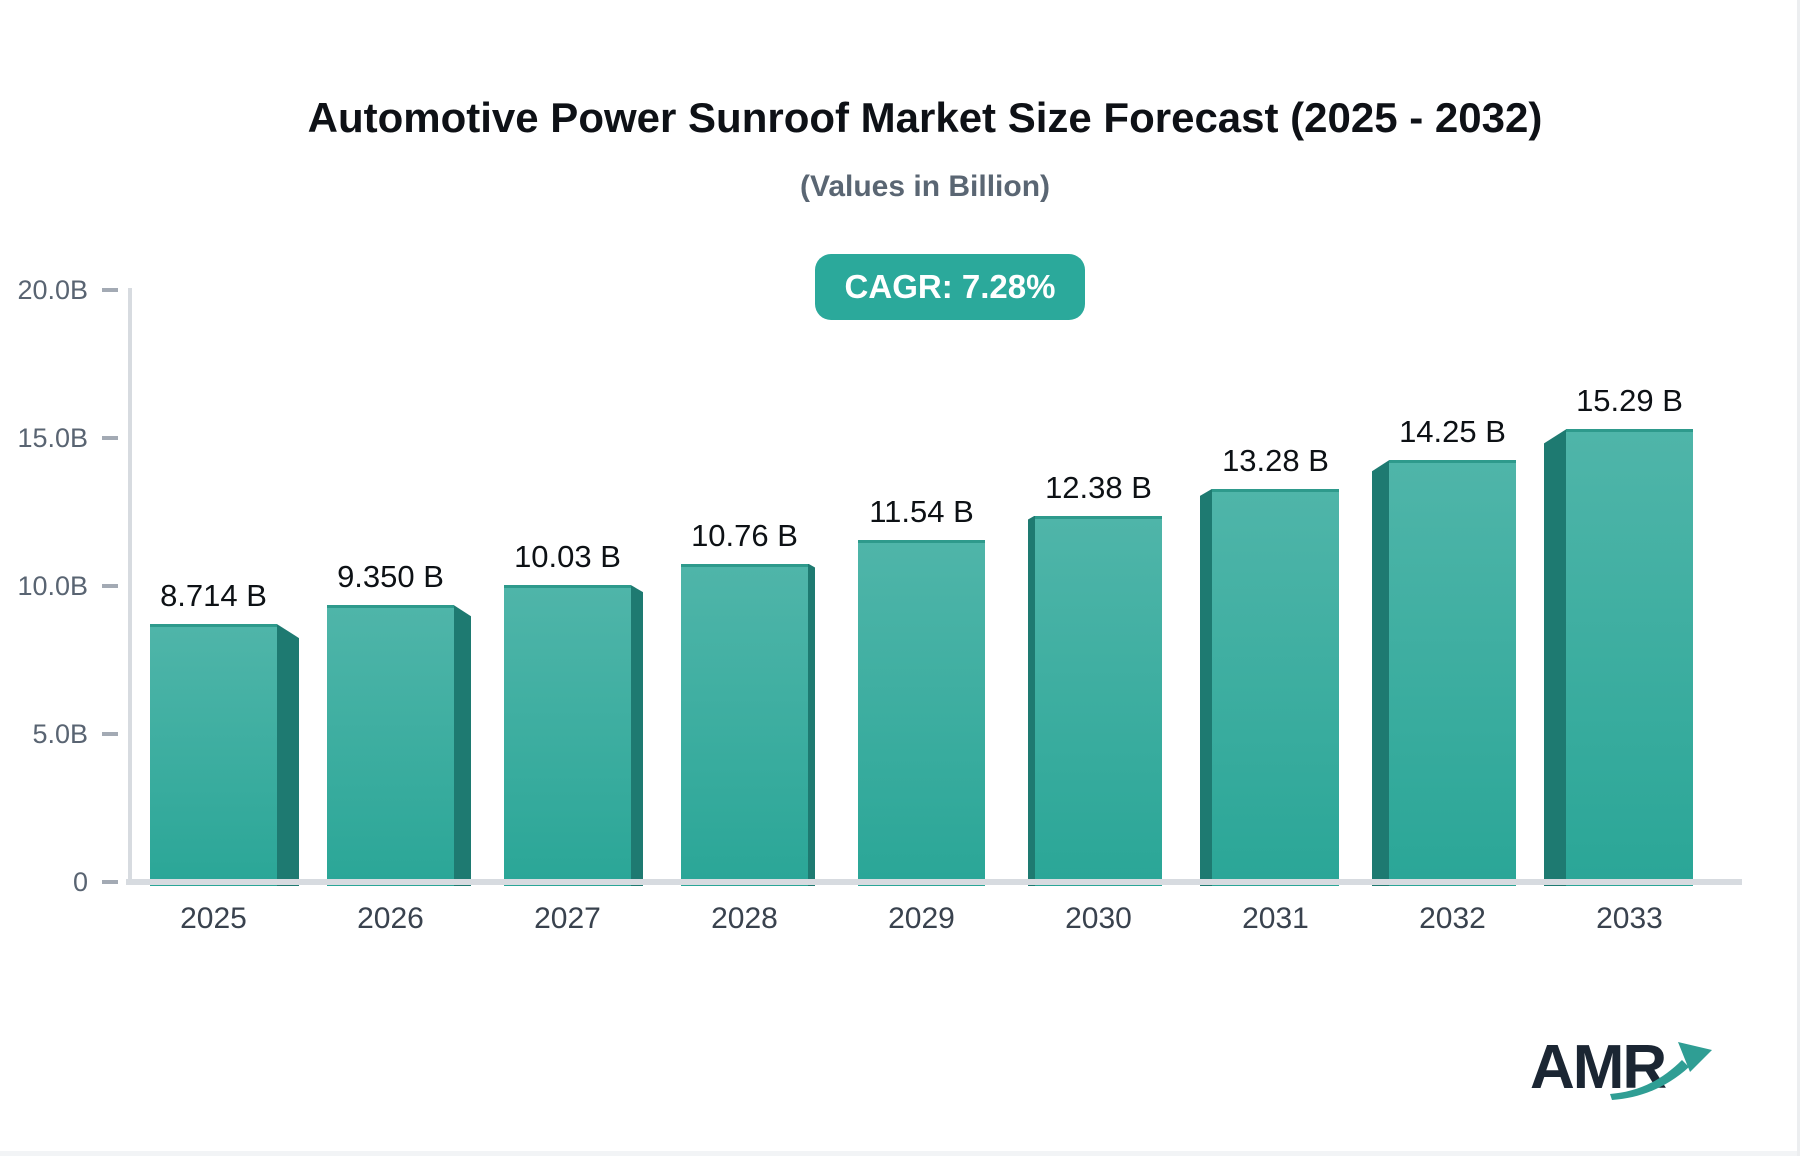 This screenshot has height=1156, width=1800. I want to click on bar-2026, so click(390, 745).